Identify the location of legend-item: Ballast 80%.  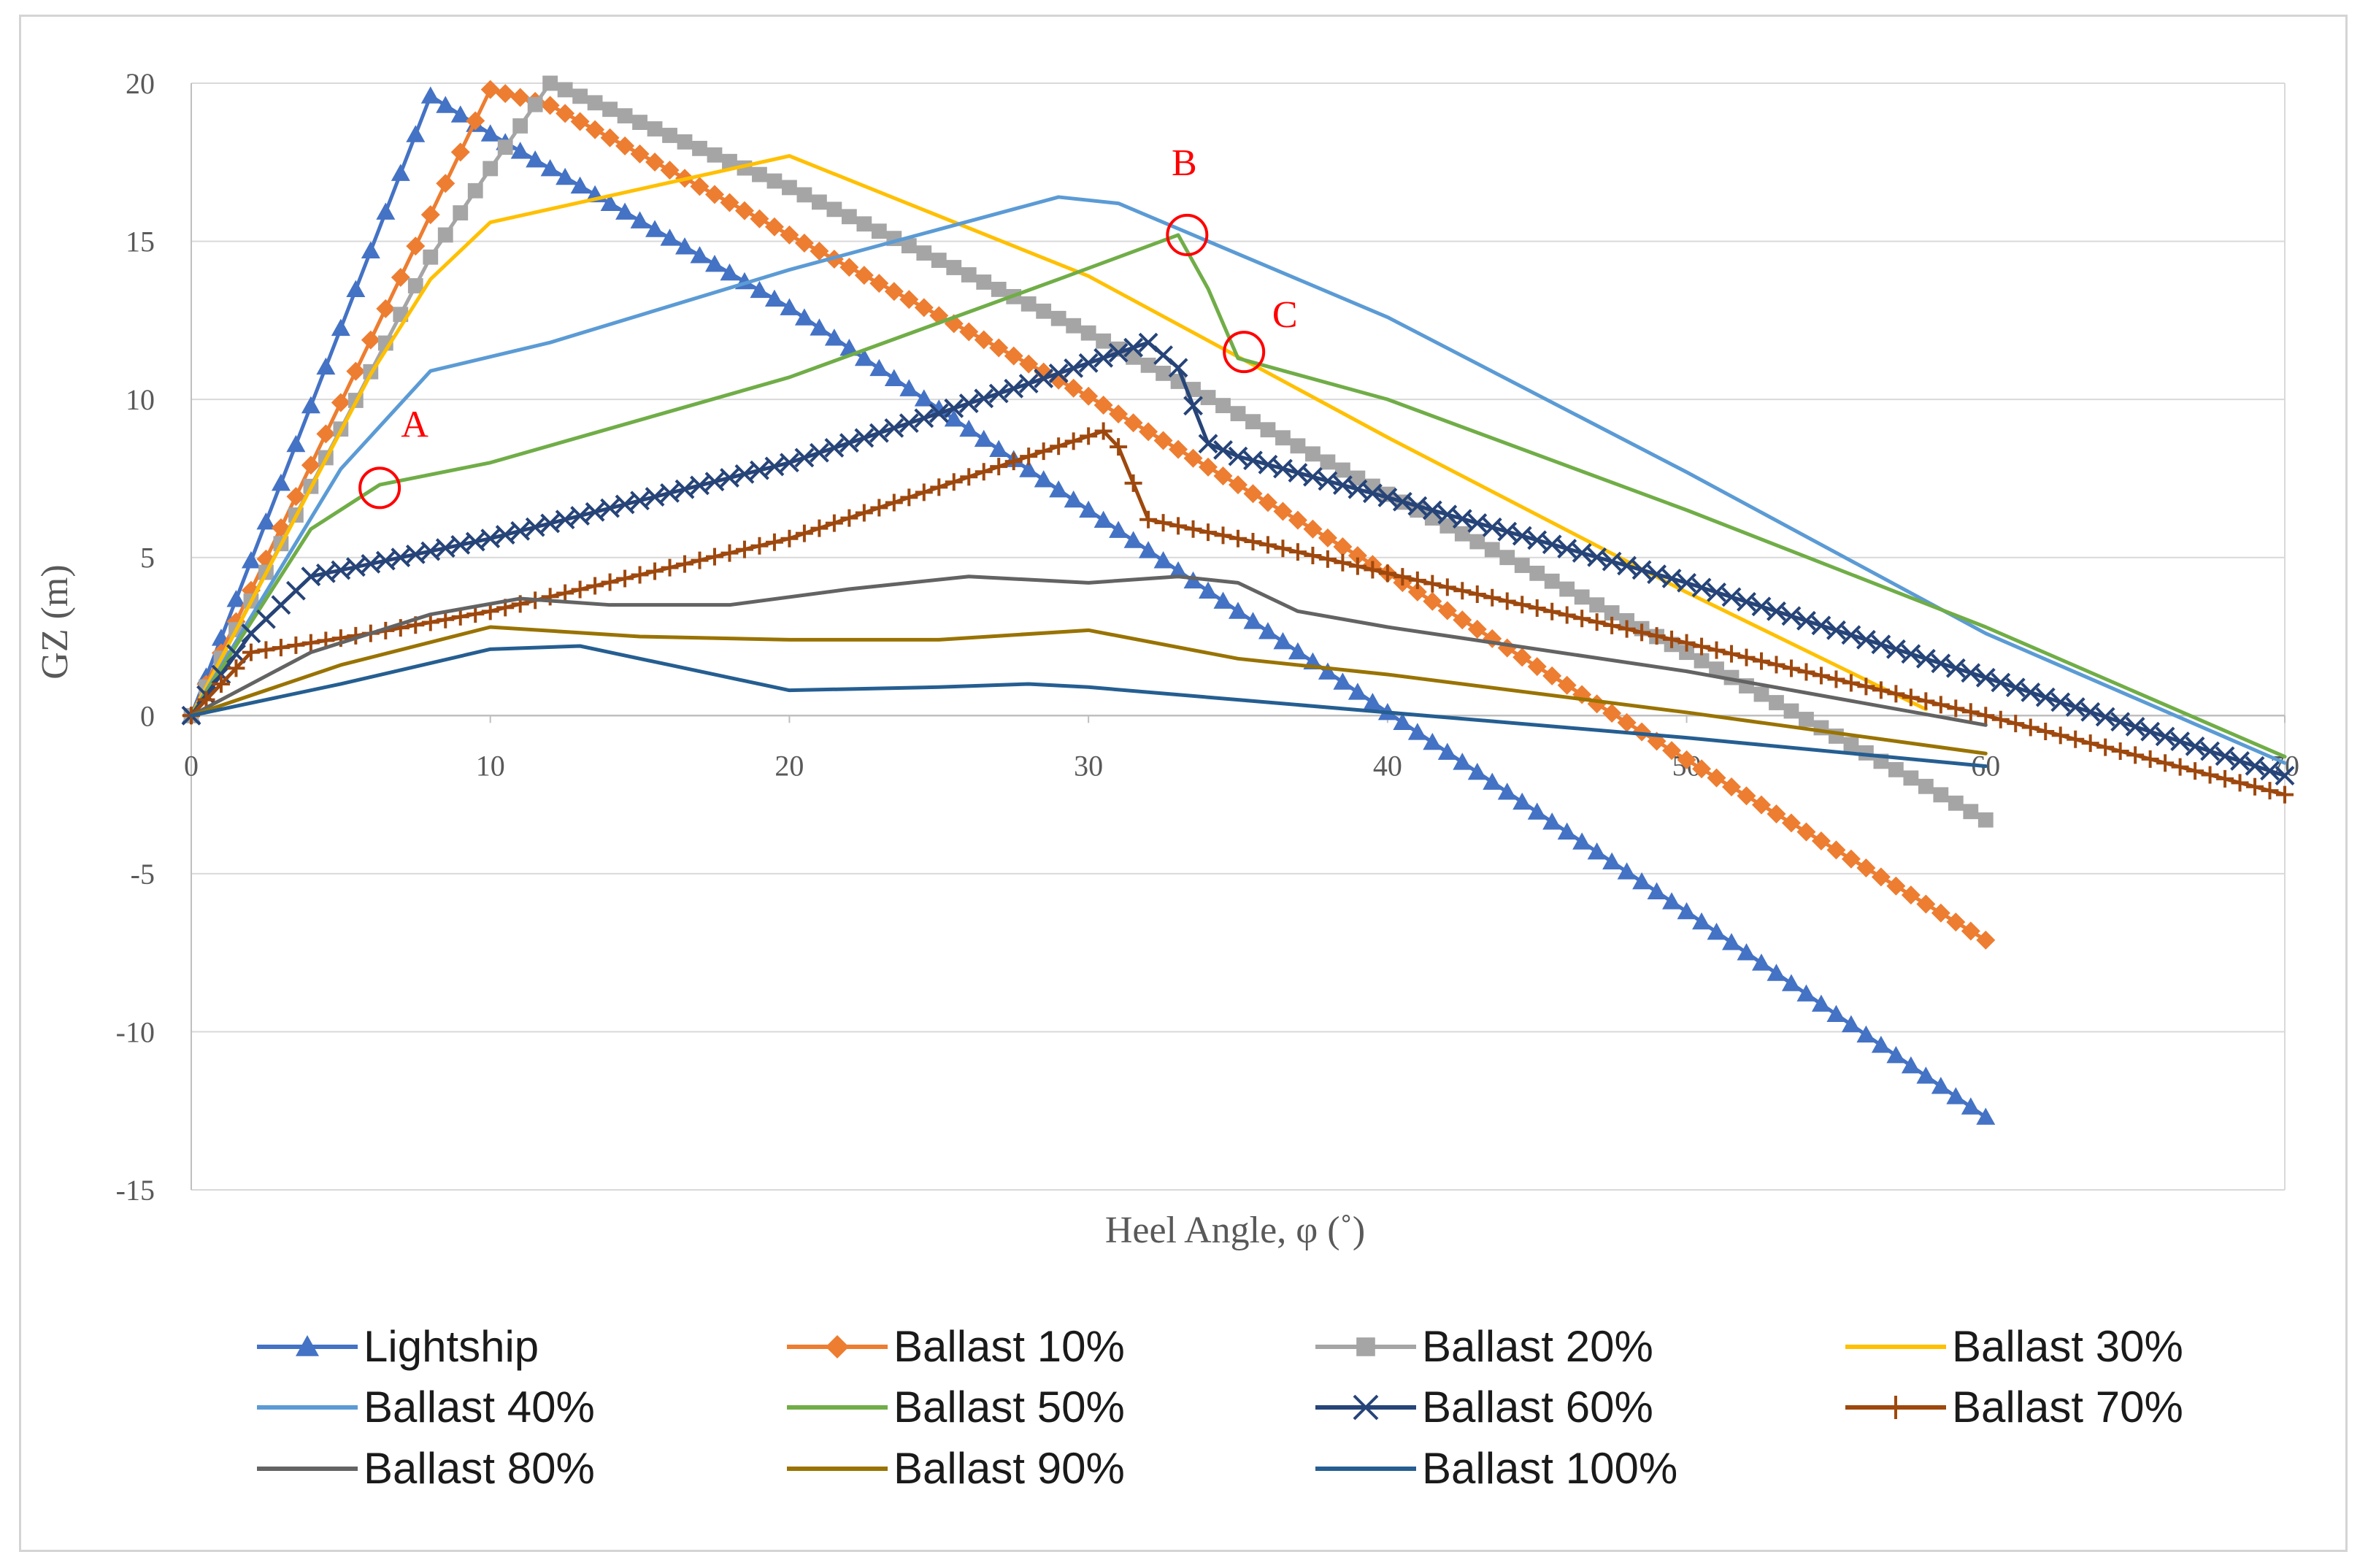
(426, 1468).